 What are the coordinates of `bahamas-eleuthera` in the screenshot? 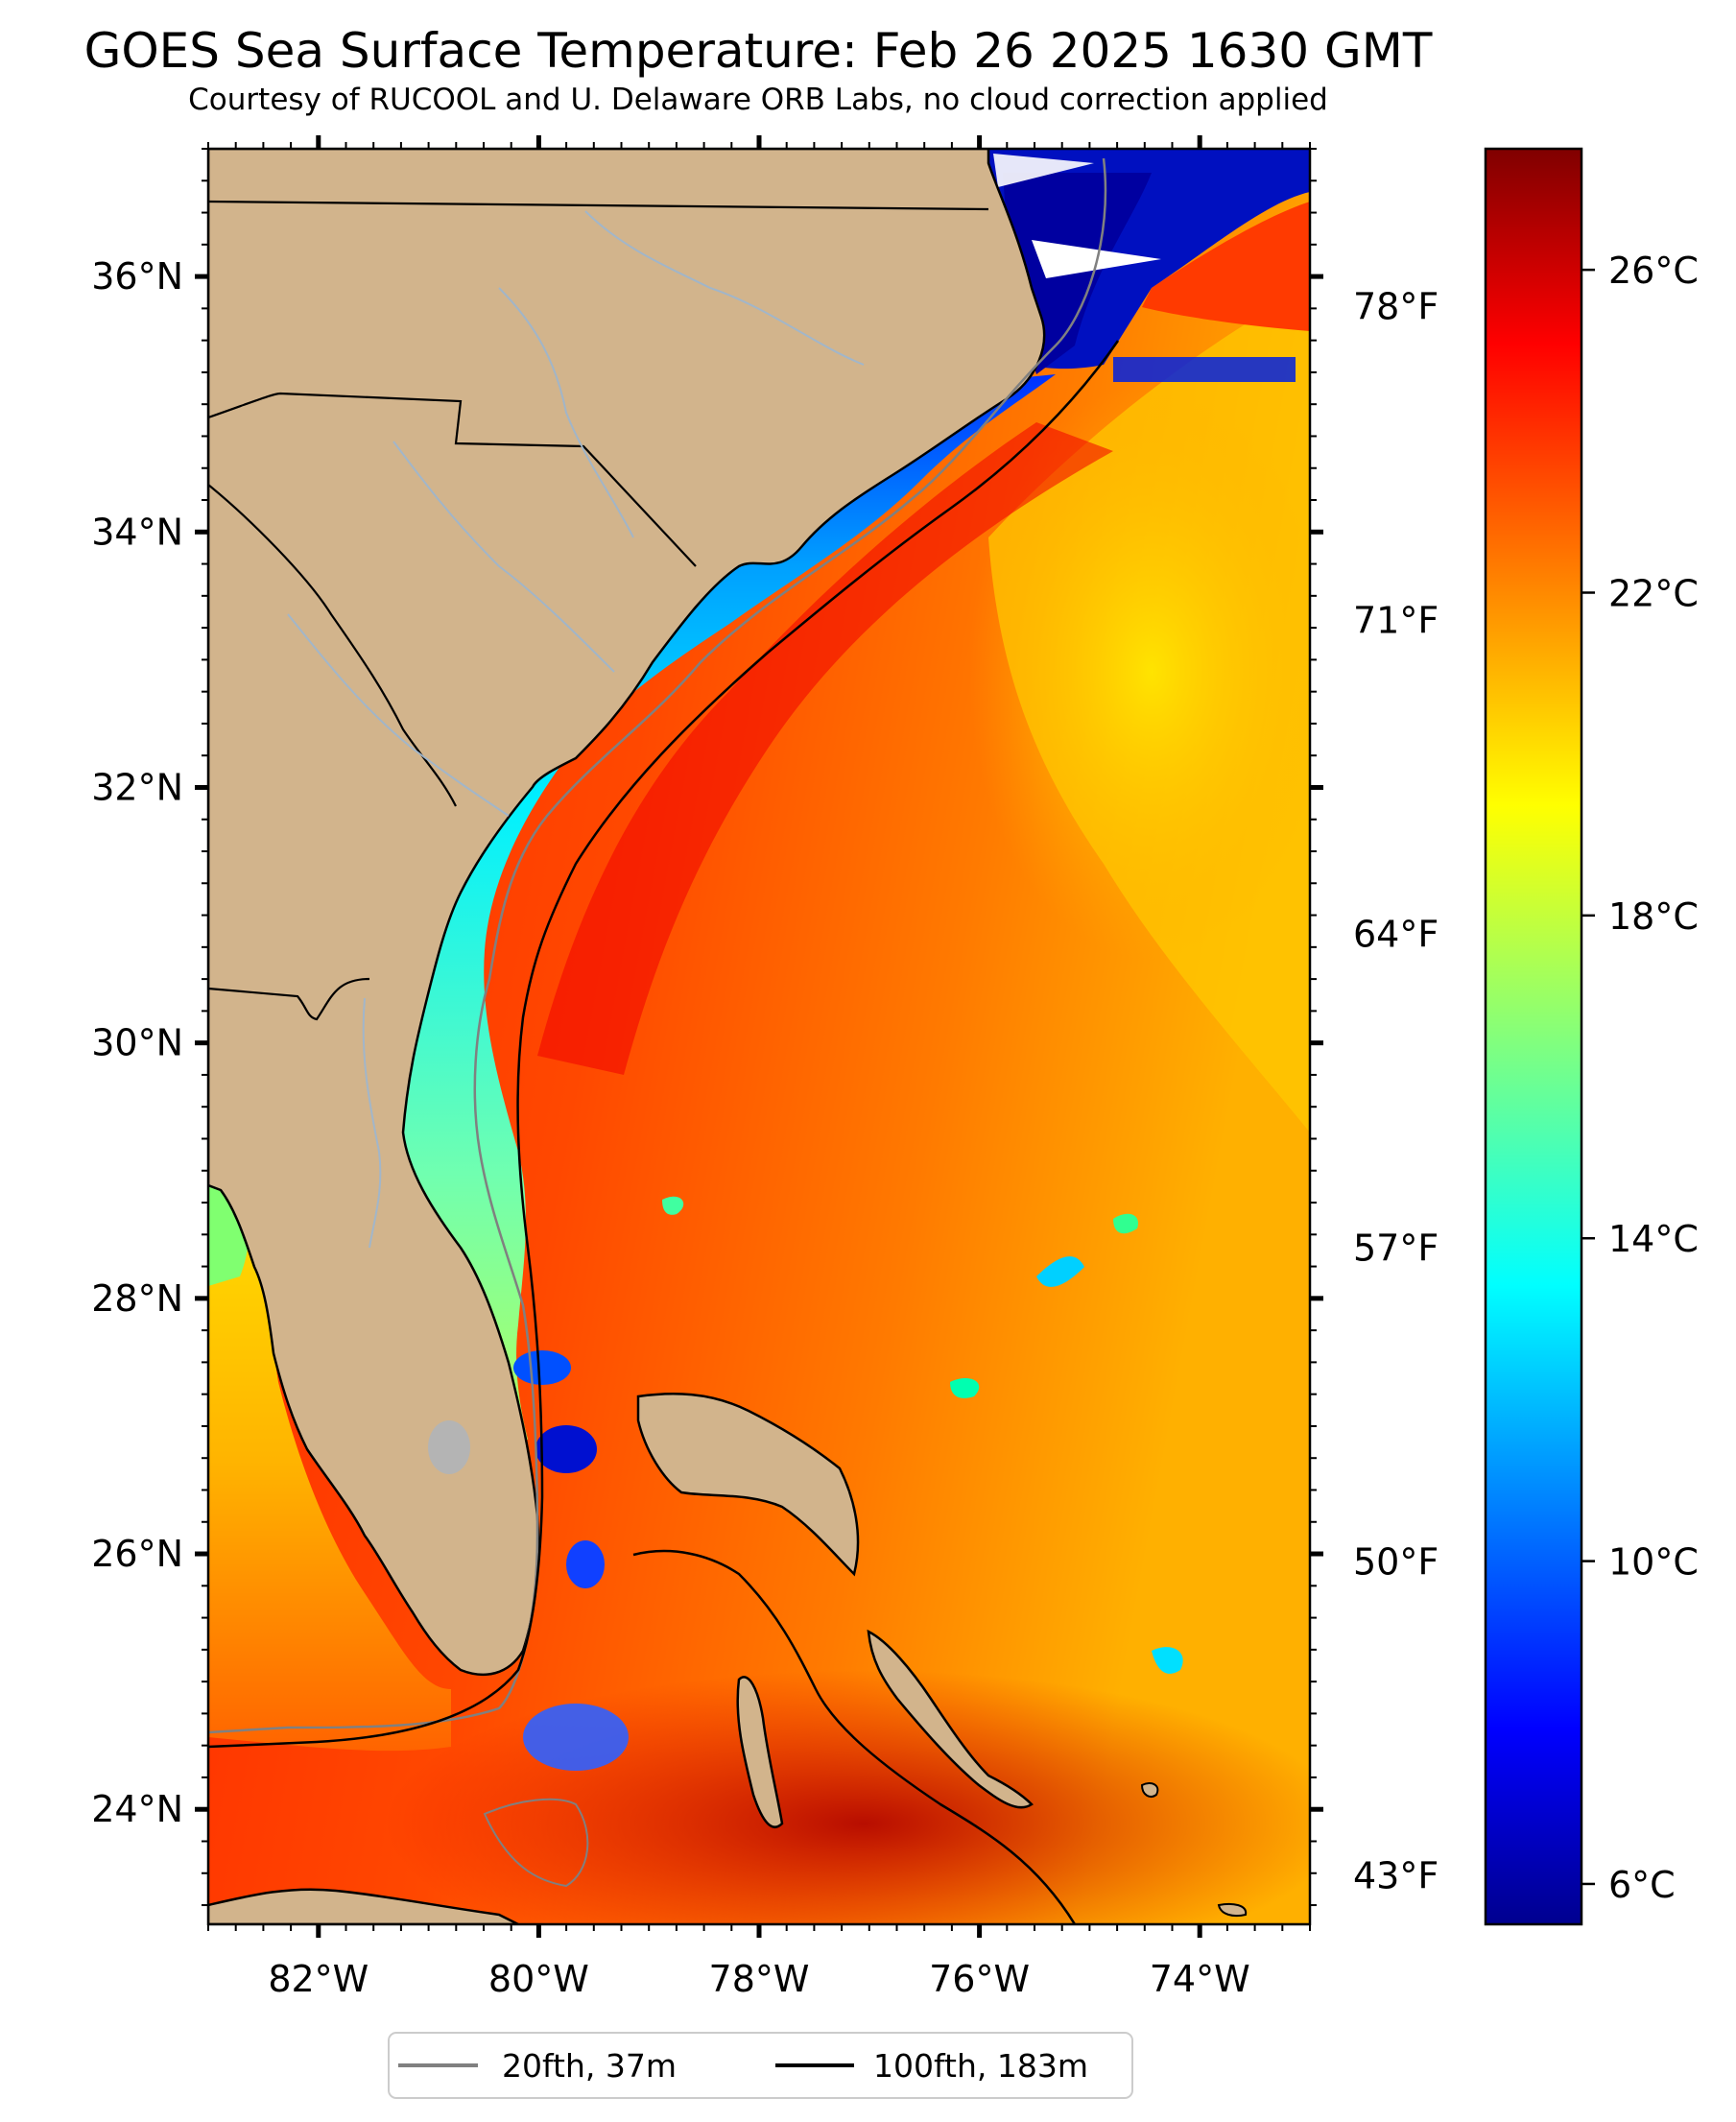 It's located at (950, 1719).